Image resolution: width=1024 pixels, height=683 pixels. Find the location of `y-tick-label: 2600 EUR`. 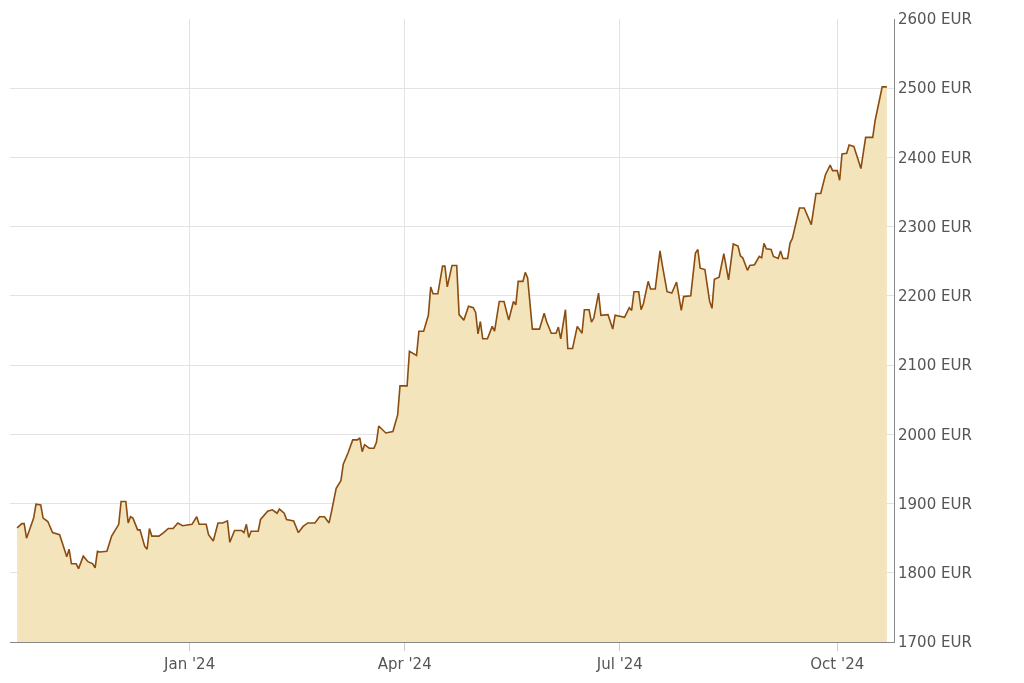

y-tick-label: 2600 EUR is located at coordinates (935, 19).